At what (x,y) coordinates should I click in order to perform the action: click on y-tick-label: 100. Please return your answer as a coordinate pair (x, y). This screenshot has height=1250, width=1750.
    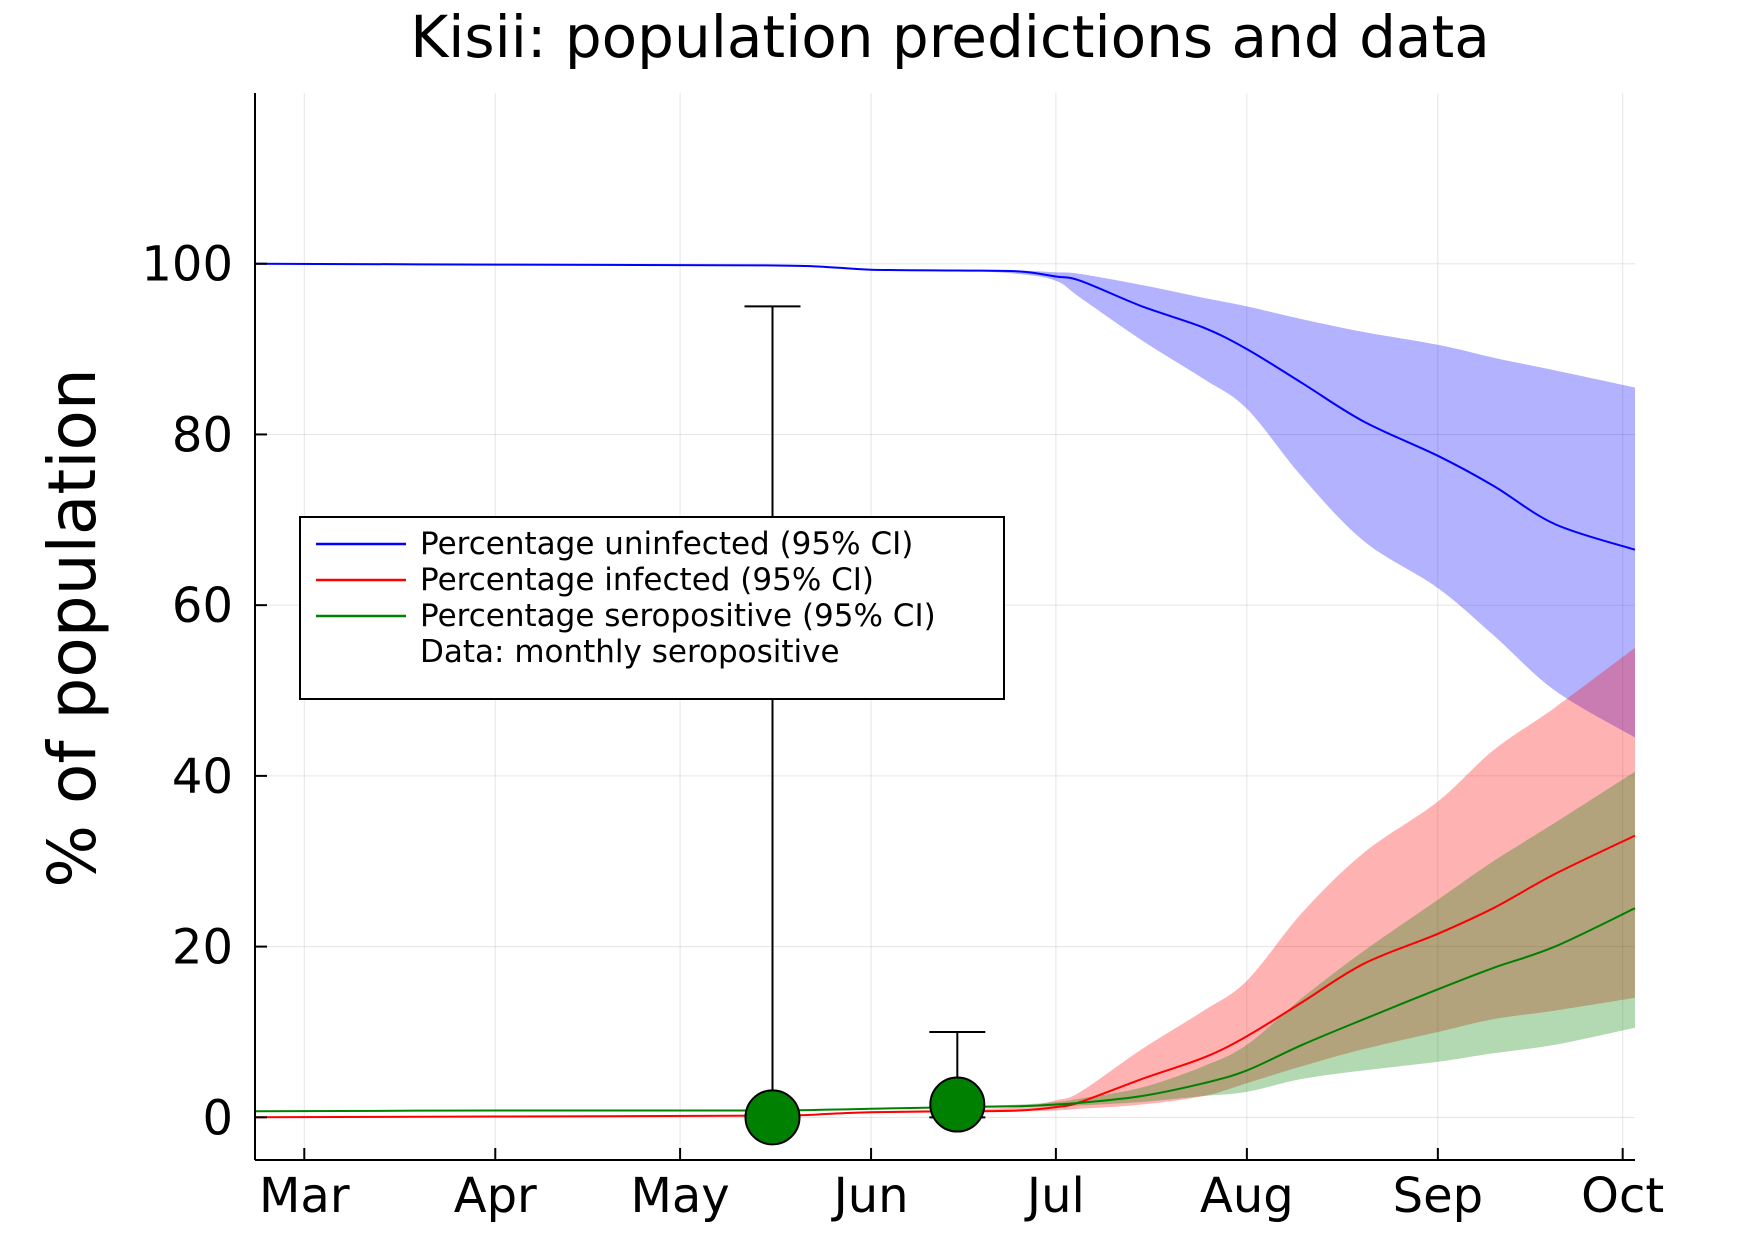
    Looking at the image, I should click on (187, 265).